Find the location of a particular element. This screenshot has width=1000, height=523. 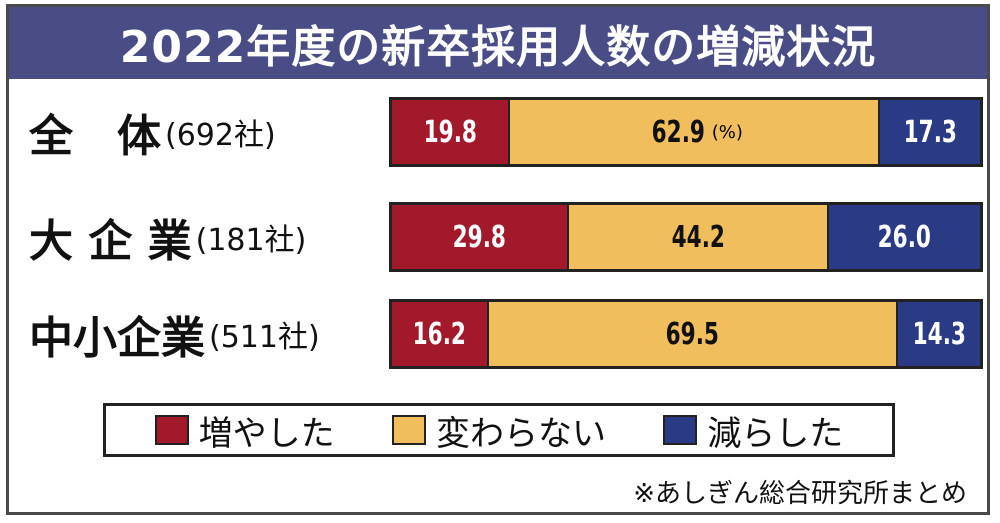

data-label: 19.8 is located at coordinates (450, 132).